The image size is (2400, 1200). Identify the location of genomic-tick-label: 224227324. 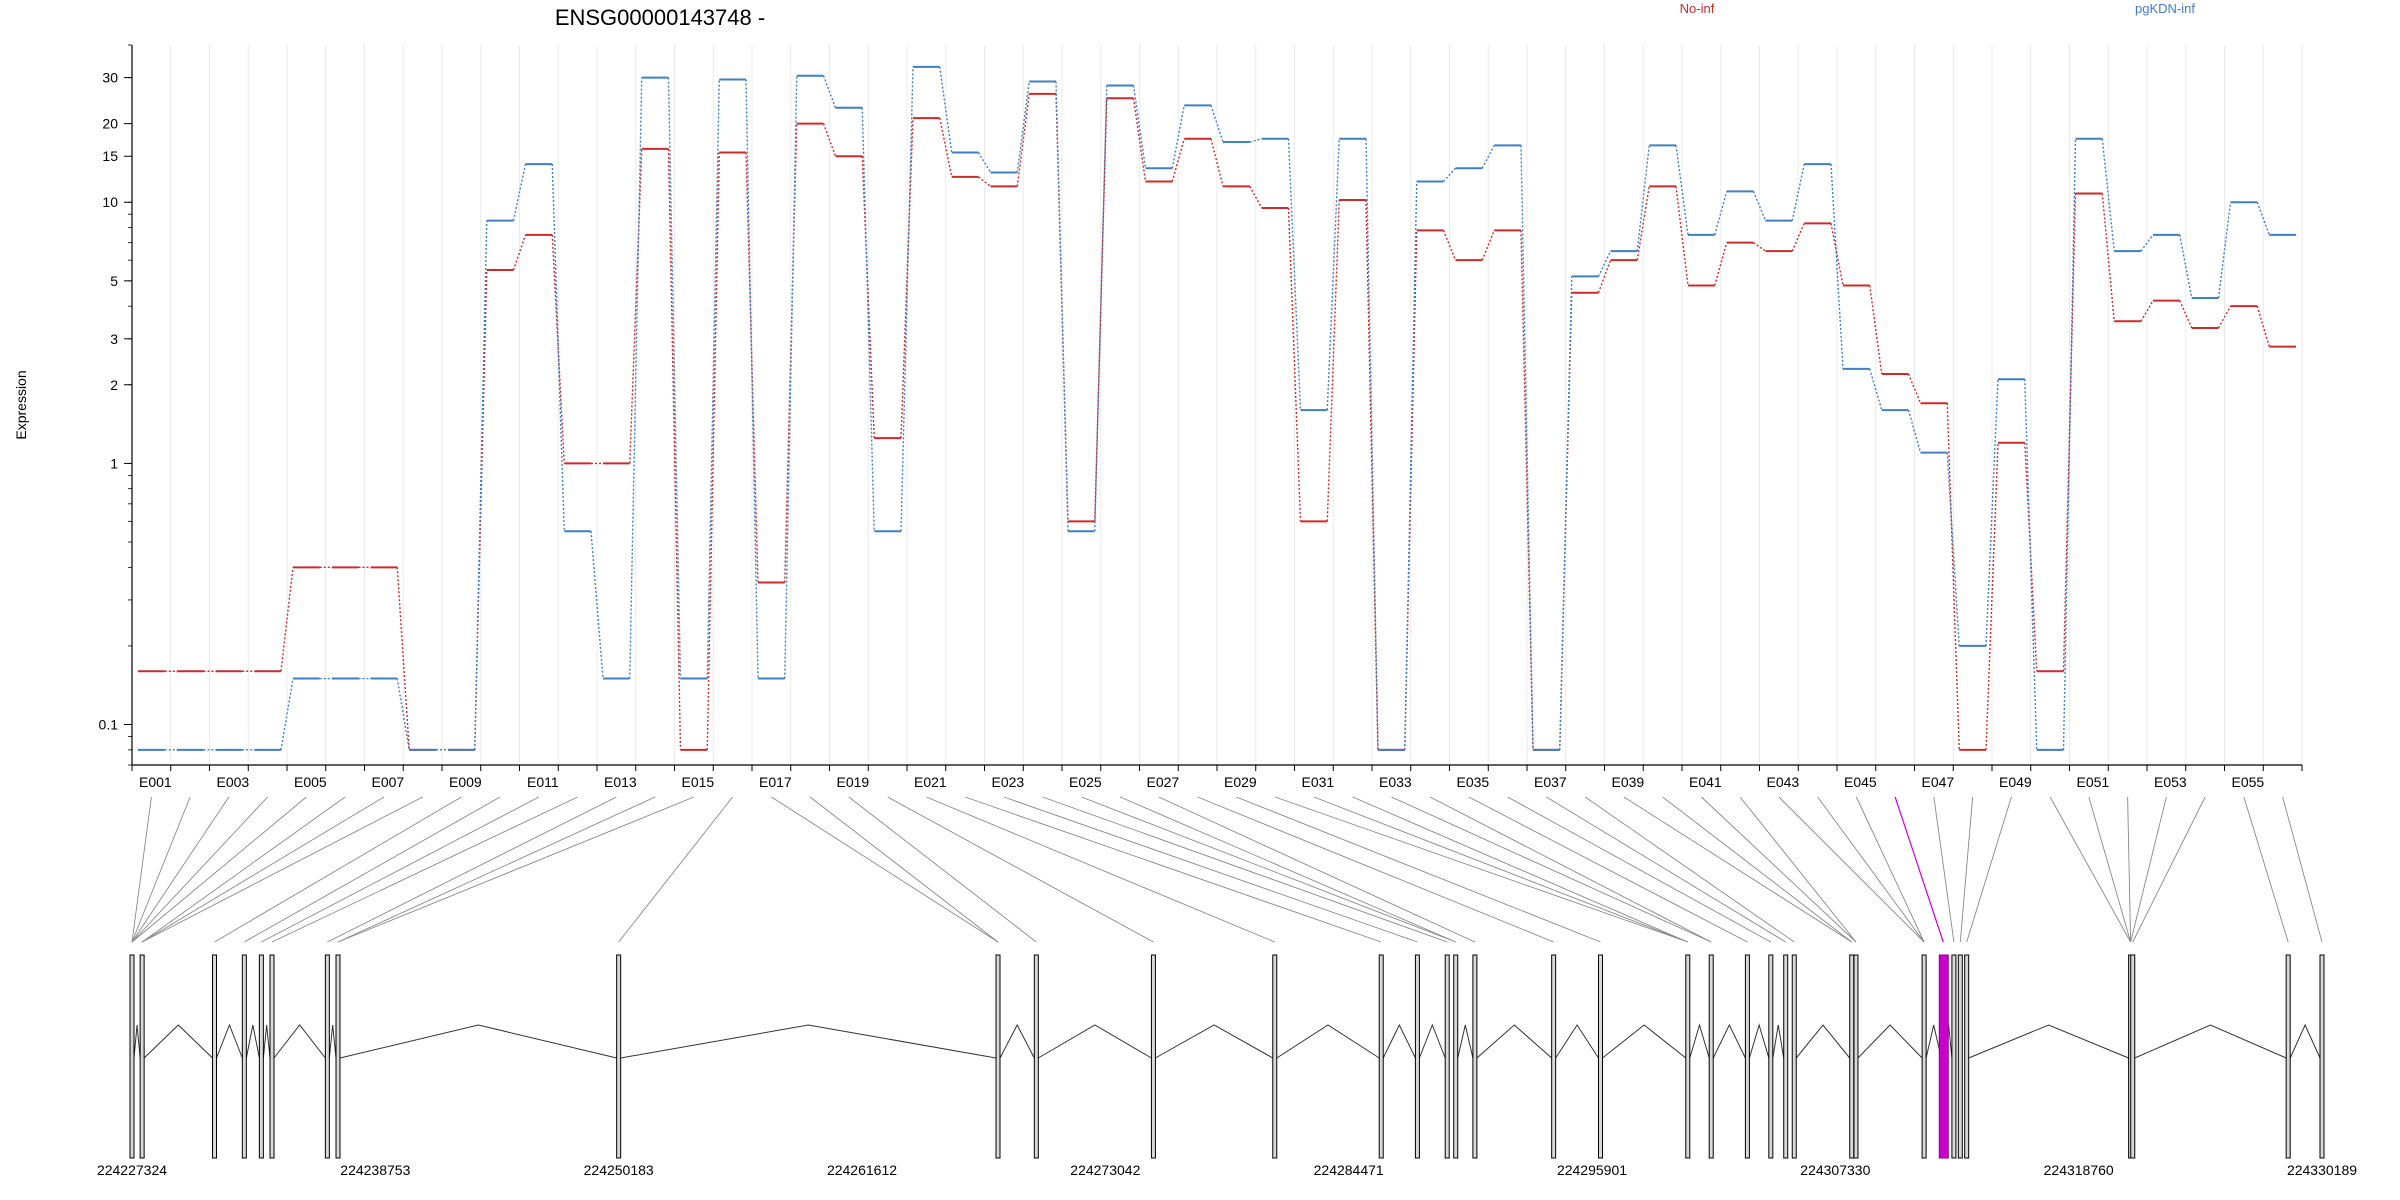
(132, 1170).